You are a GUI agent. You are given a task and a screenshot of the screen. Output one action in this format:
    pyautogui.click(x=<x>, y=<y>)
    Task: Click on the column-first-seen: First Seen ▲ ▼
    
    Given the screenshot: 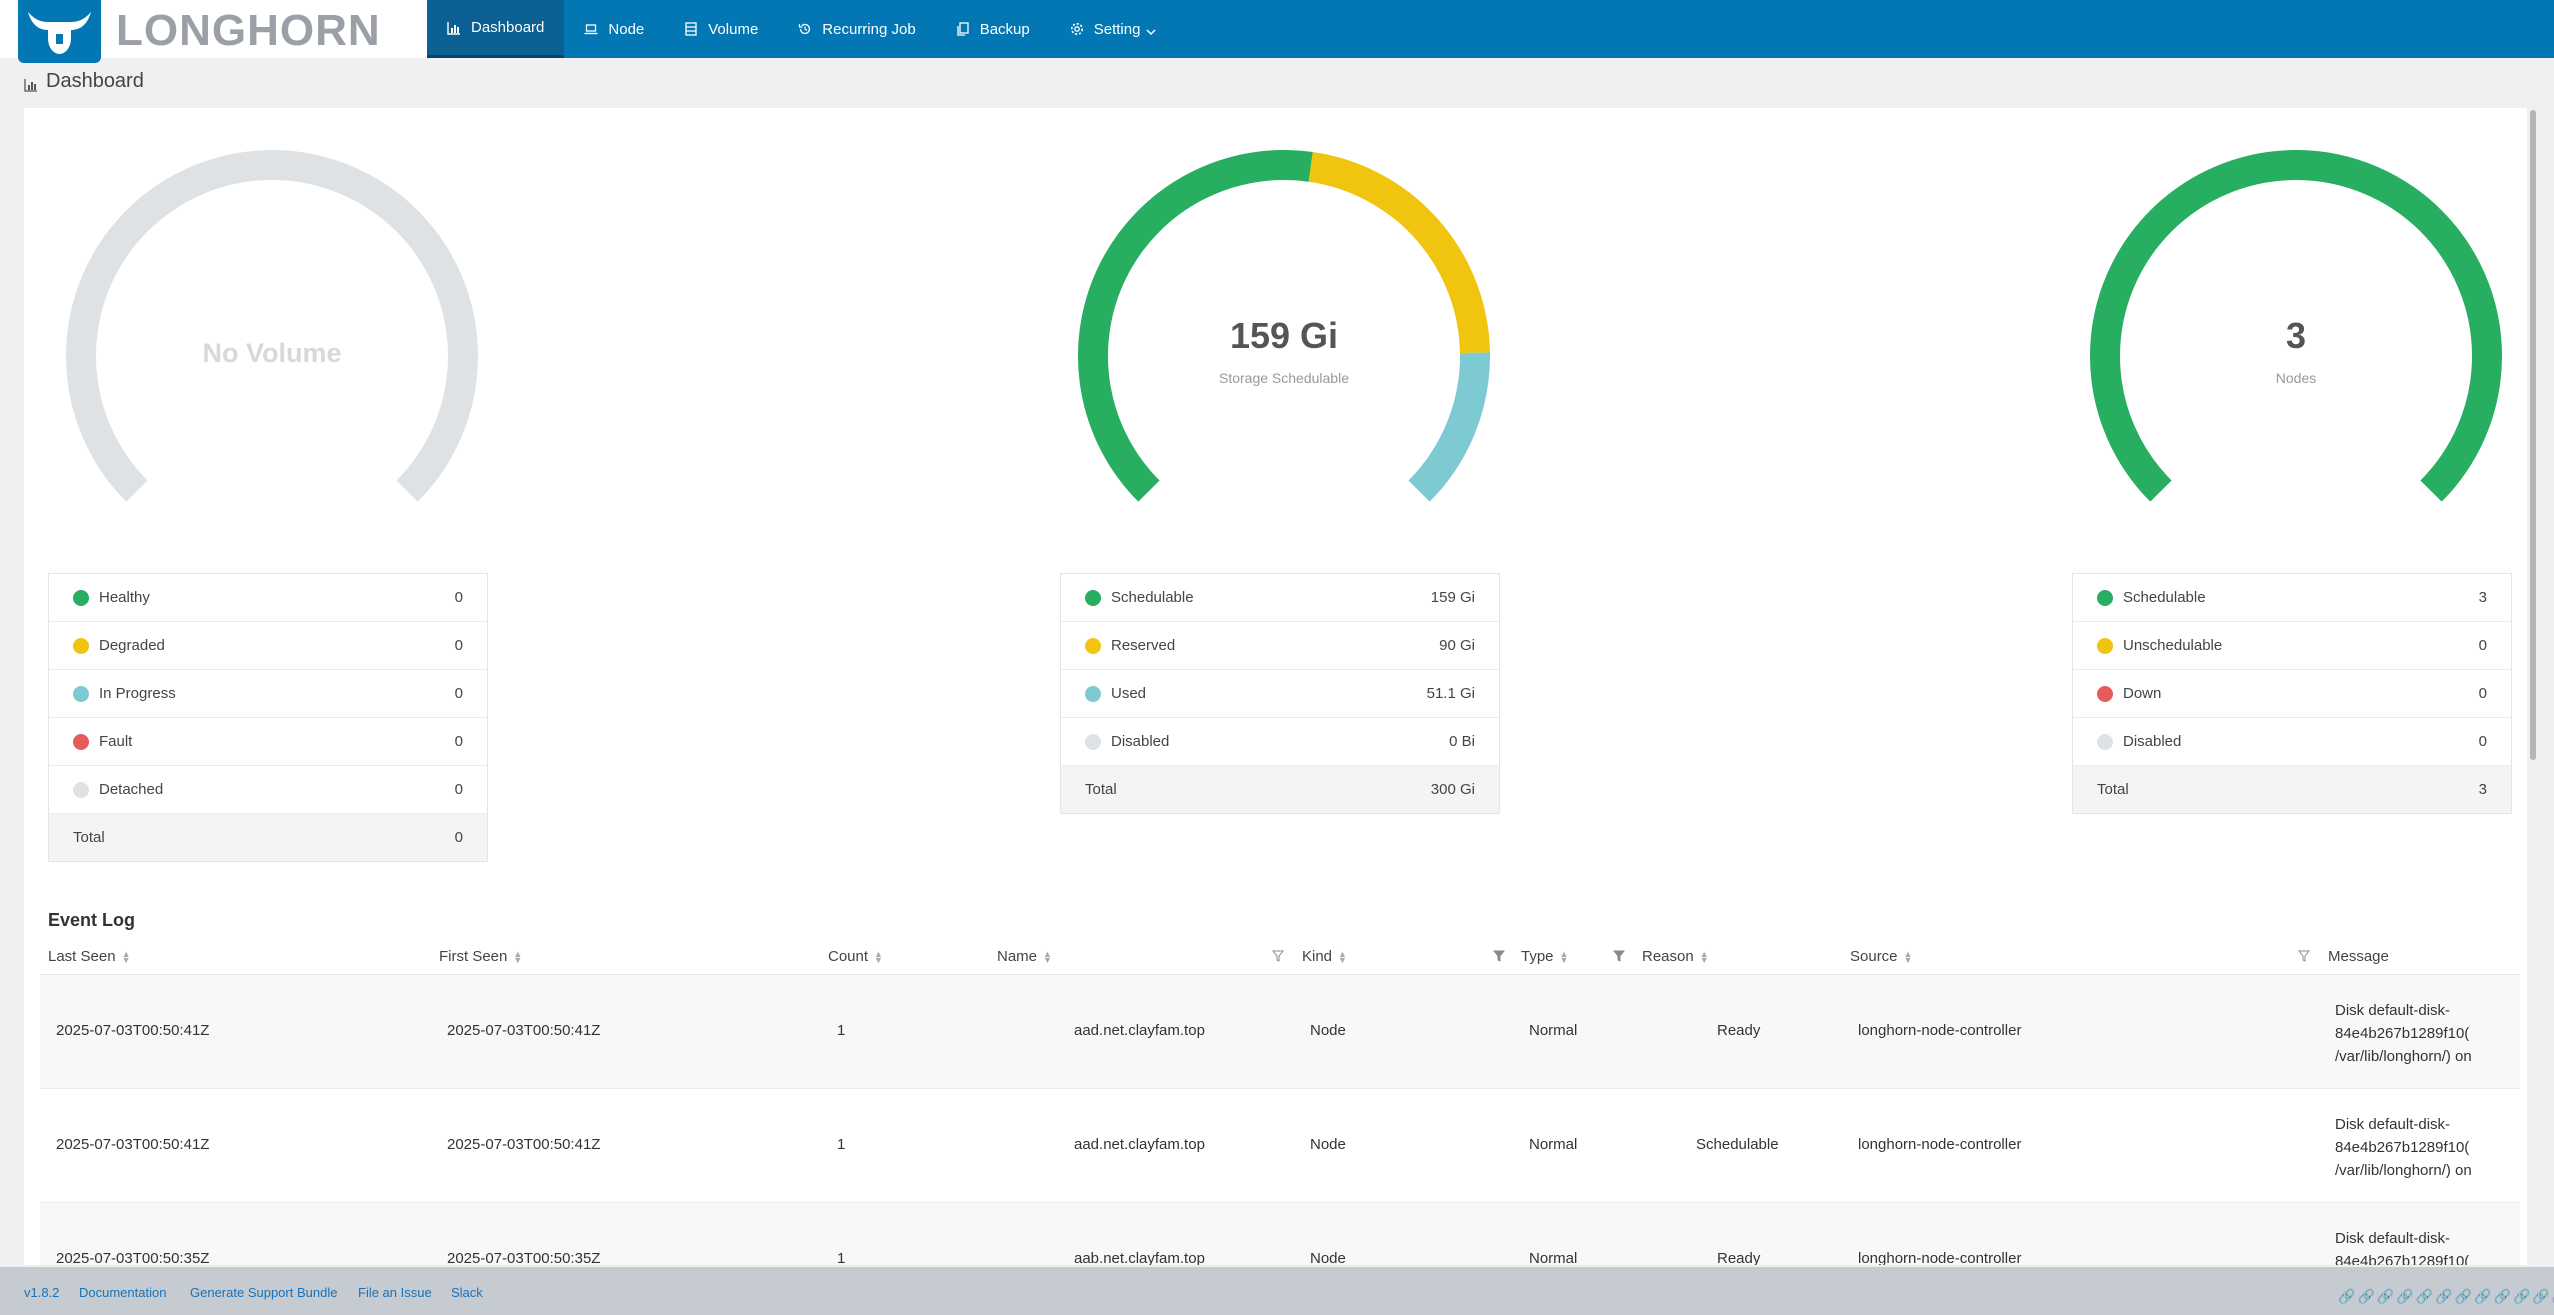 What is the action you would take?
    pyautogui.click(x=481, y=956)
    